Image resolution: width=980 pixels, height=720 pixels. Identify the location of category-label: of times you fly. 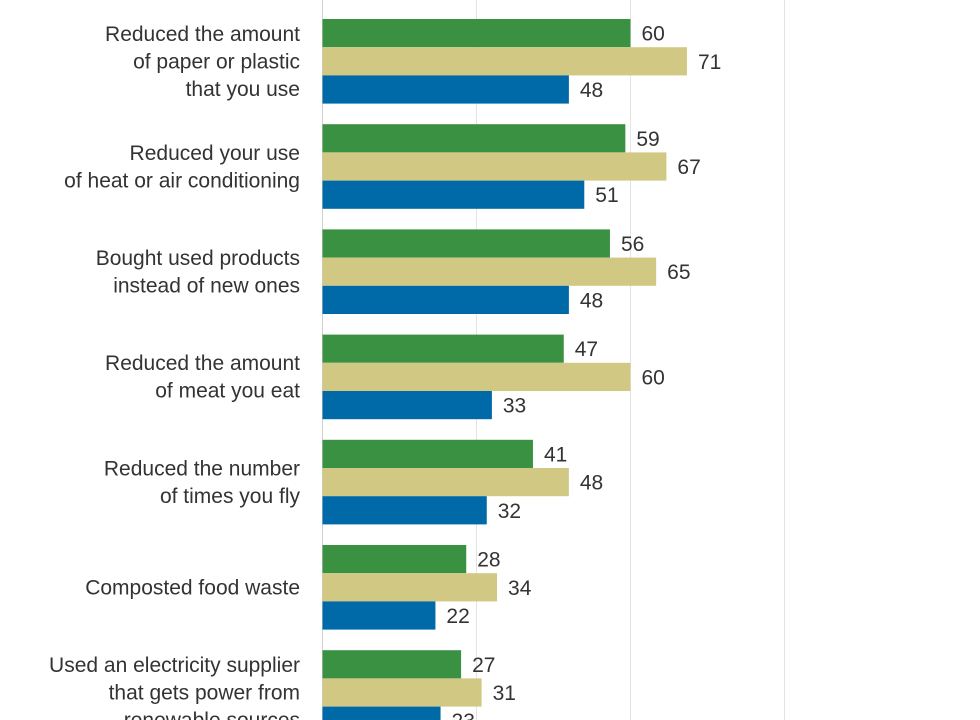
(230, 496).